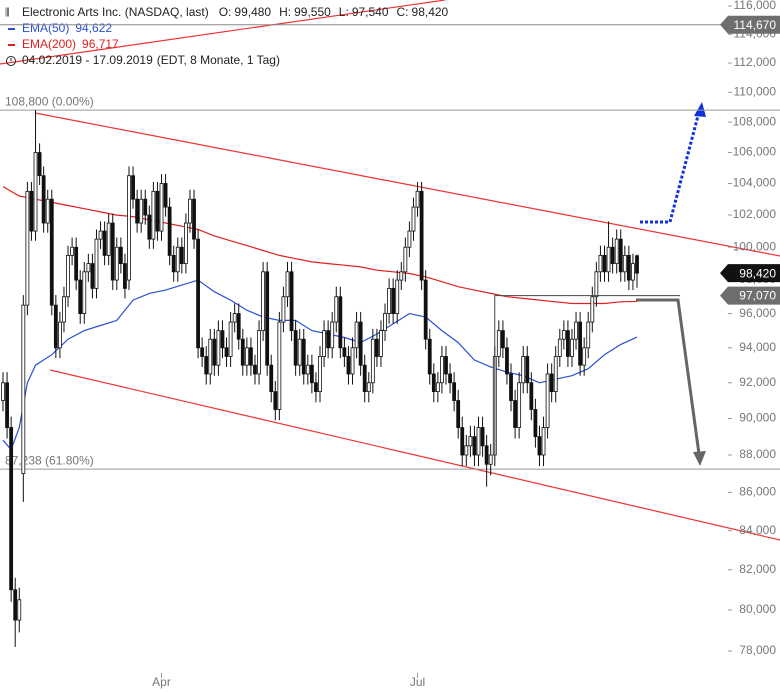  What do you see at coordinates (757, 650) in the screenshot?
I see `y-tick-label: 78,000` at bounding box center [757, 650].